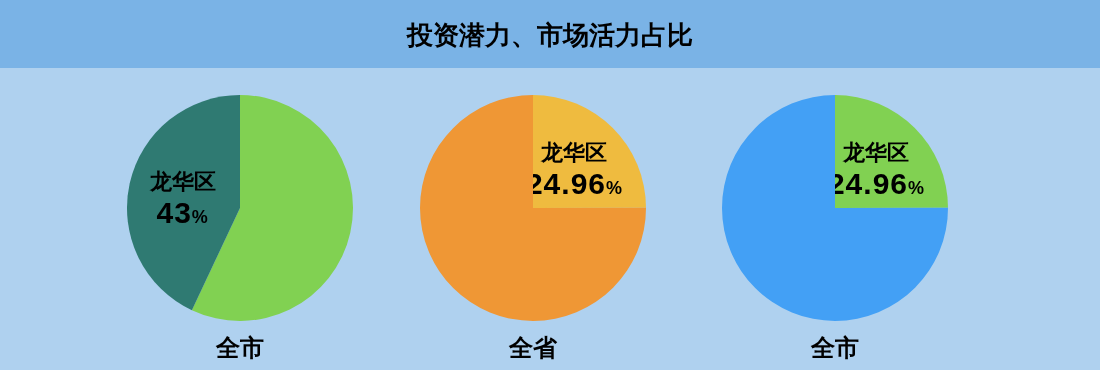 The height and width of the screenshot is (370, 1100). I want to click on data-label: 43%, so click(182, 213).